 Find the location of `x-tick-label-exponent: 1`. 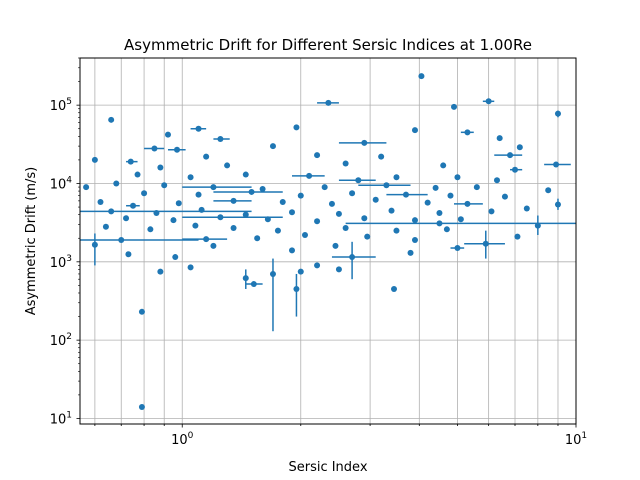

x-tick-label-exponent: 1 is located at coordinates (584, 436).